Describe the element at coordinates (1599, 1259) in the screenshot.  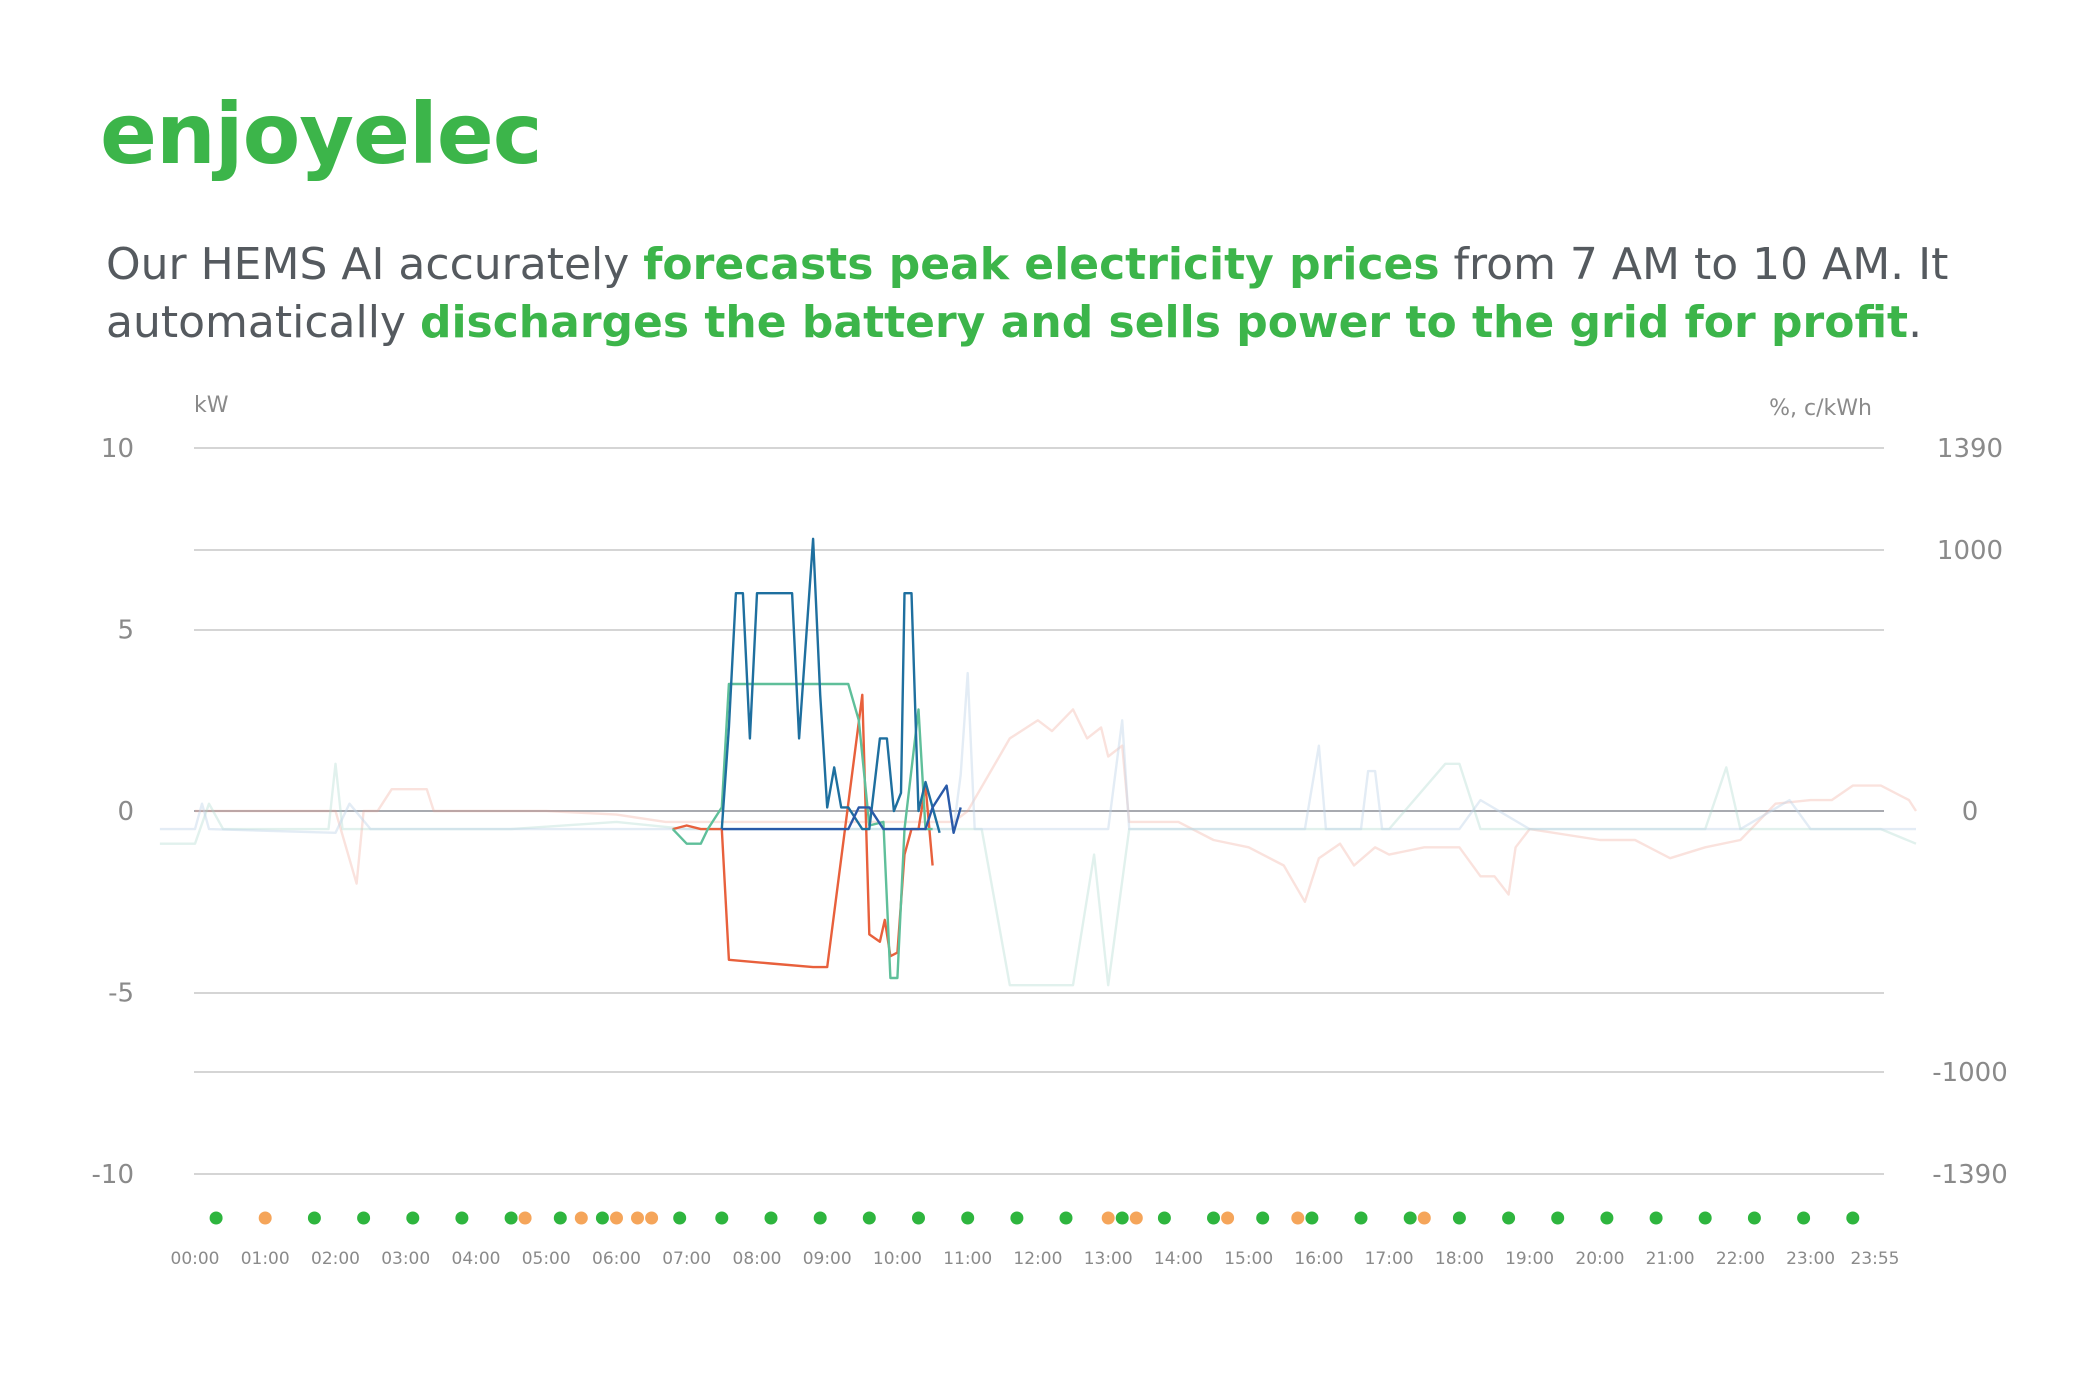
I see `x-tick-label: 20:00` at that location.